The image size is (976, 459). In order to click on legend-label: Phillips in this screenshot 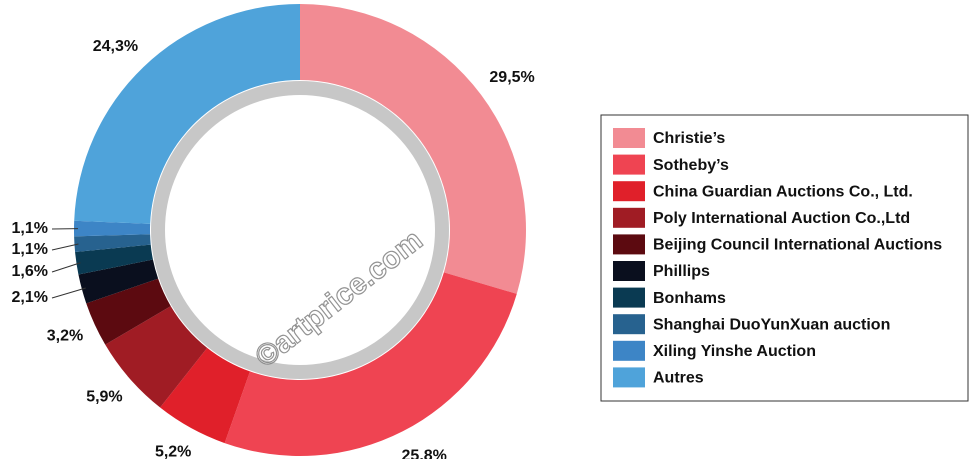, I will do `click(681, 271)`.